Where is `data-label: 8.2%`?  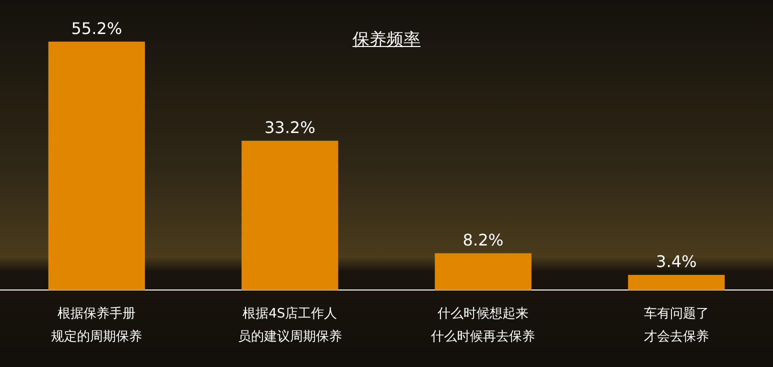 data-label: 8.2% is located at coordinates (483, 240).